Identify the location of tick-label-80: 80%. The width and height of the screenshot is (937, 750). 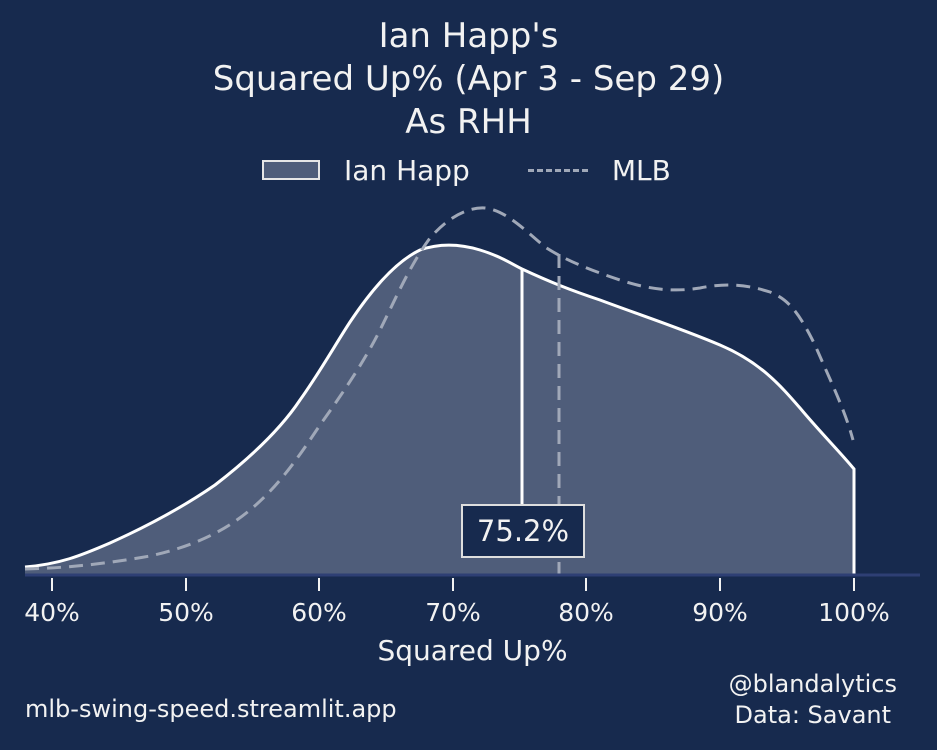
(586, 612).